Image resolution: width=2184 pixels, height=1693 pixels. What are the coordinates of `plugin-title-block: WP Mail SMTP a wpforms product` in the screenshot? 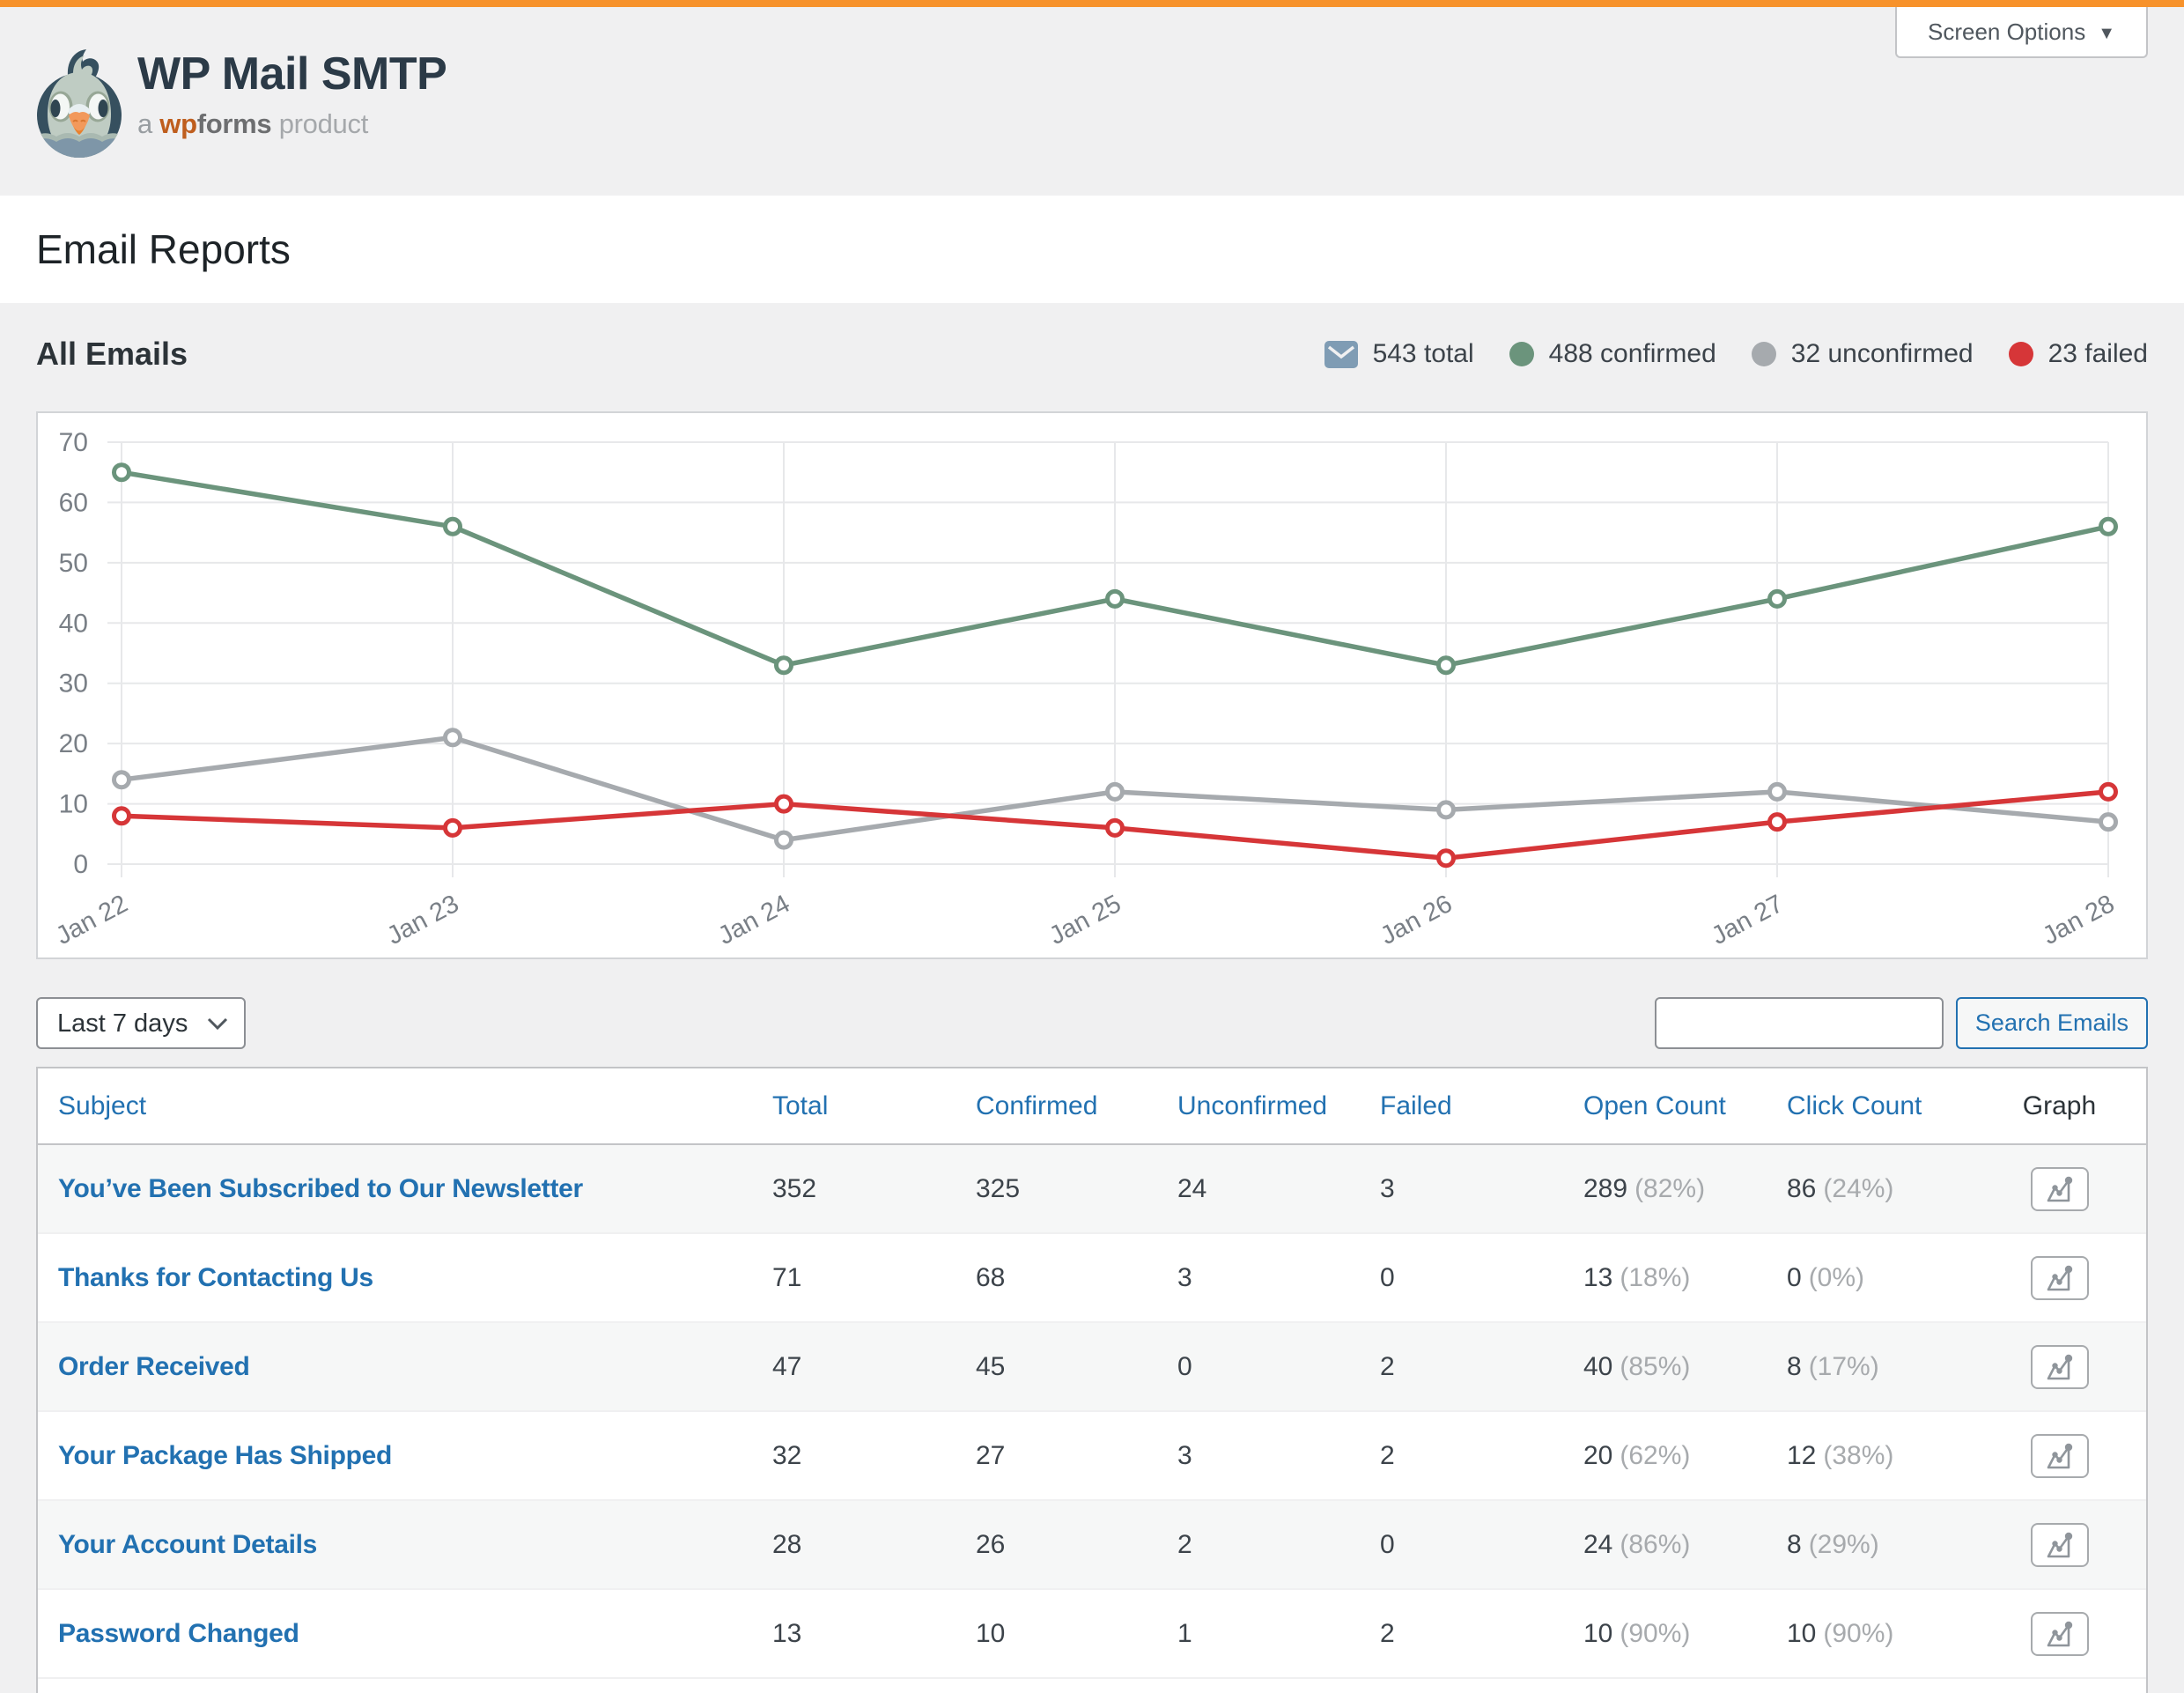 It's located at (292, 93).